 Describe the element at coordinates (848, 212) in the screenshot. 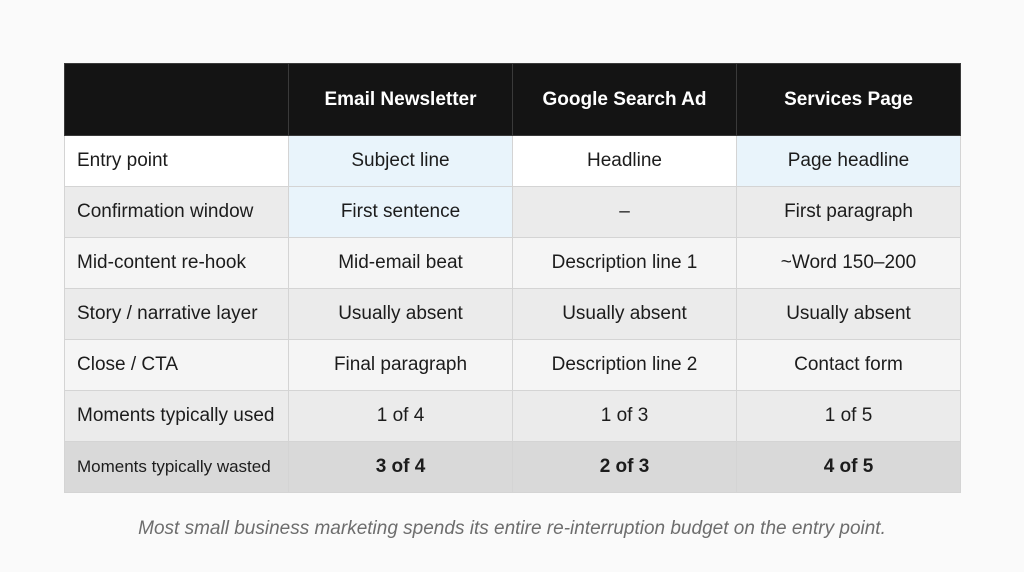

I see `table-cell: First paragraph` at that location.